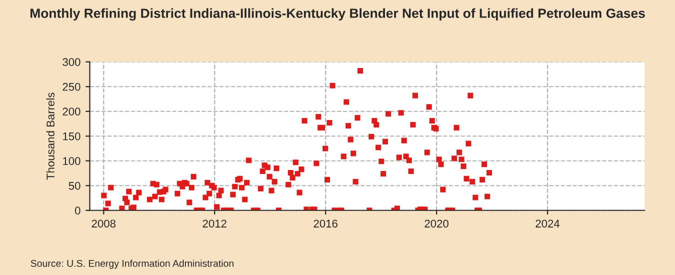 Image resolution: width=675 pixels, height=275 pixels. Describe the element at coordinates (74, 186) in the screenshot. I see `y-tick-label: 50` at that location.